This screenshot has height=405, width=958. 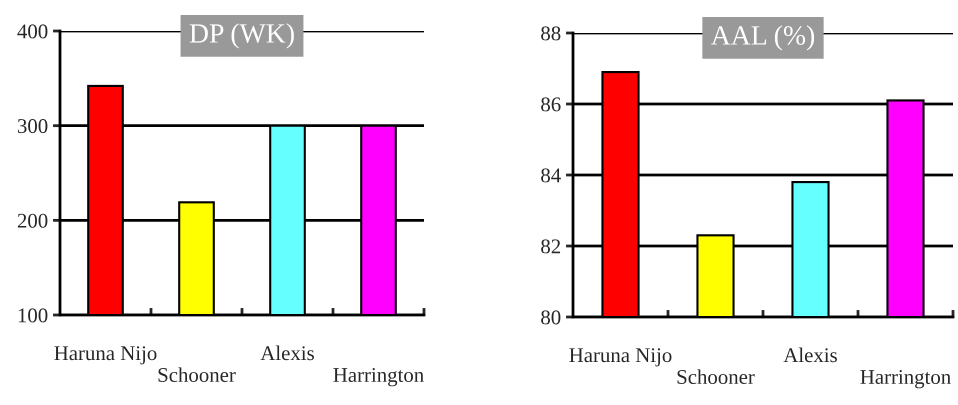 What do you see at coordinates (33, 315) in the screenshot?
I see `y-tick-label: 100` at bounding box center [33, 315].